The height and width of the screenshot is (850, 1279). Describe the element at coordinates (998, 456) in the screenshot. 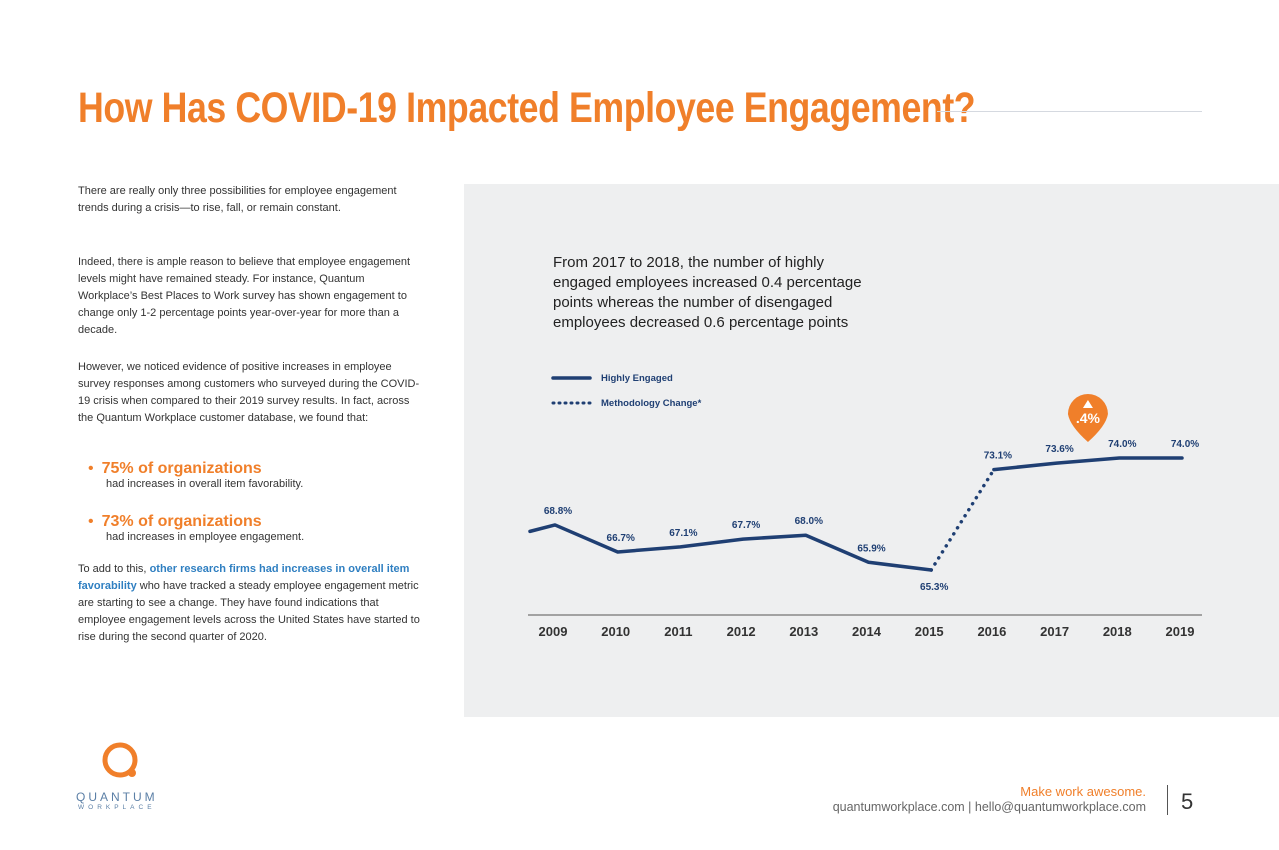

I see `data-label: 73.1%` at that location.